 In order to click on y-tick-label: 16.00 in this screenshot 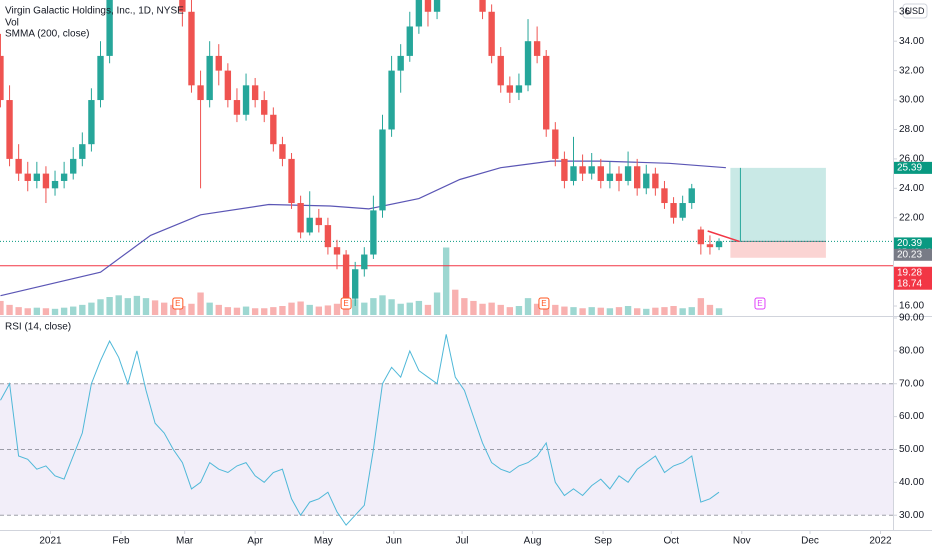, I will do `click(911, 306)`.